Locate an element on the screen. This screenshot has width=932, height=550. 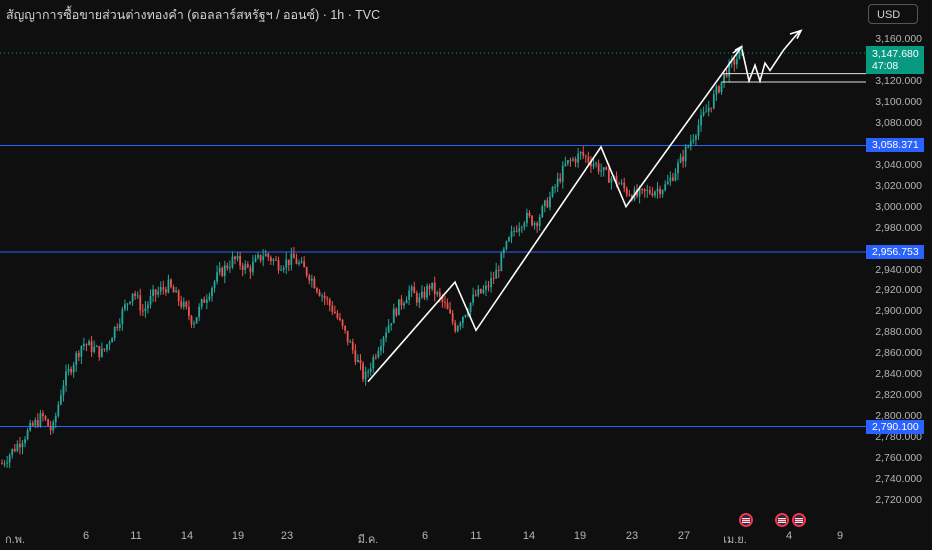
time-tick-label: 23 is located at coordinates (632, 536).